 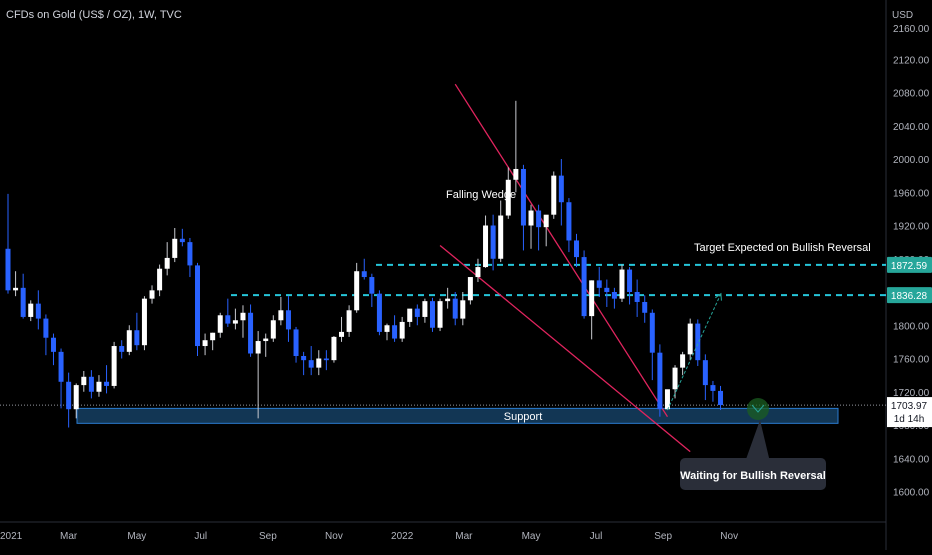 I want to click on x-tick-label: Jul, so click(x=596, y=536).